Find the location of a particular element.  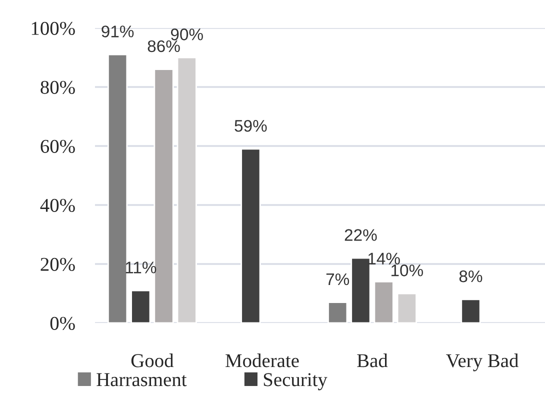

data-label: 59% is located at coordinates (250, 126).